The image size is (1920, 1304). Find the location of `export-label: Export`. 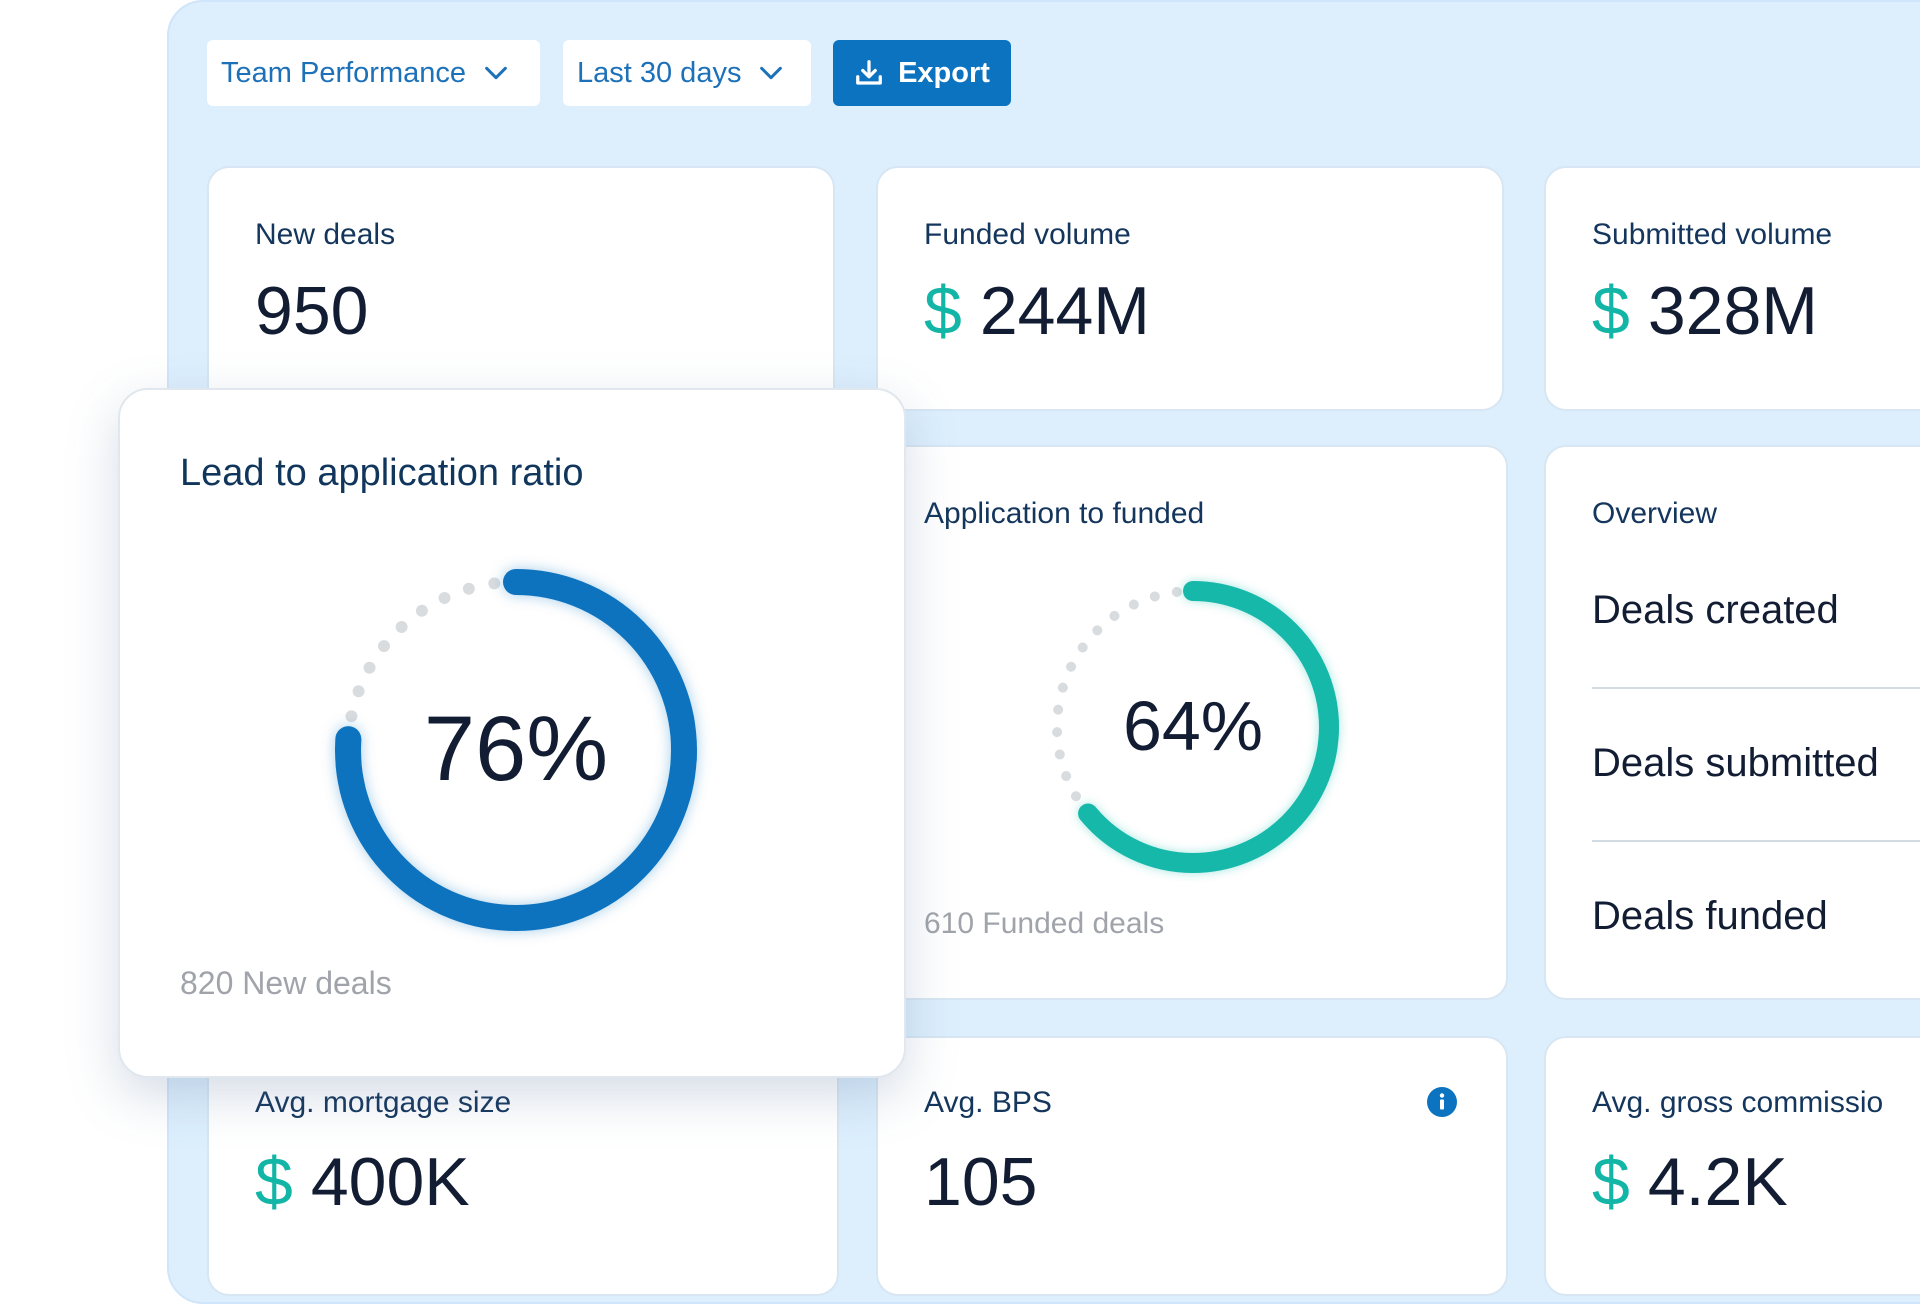

export-label: Export is located at coordinates (944, 72).